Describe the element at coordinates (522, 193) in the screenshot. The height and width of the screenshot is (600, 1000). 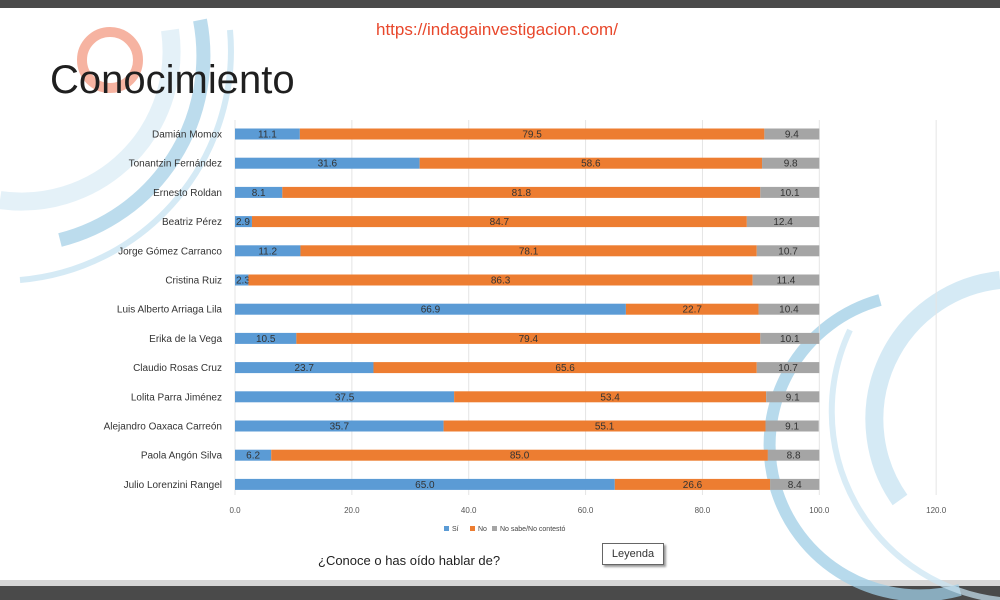
I see `data-label: 81.8` at that location.